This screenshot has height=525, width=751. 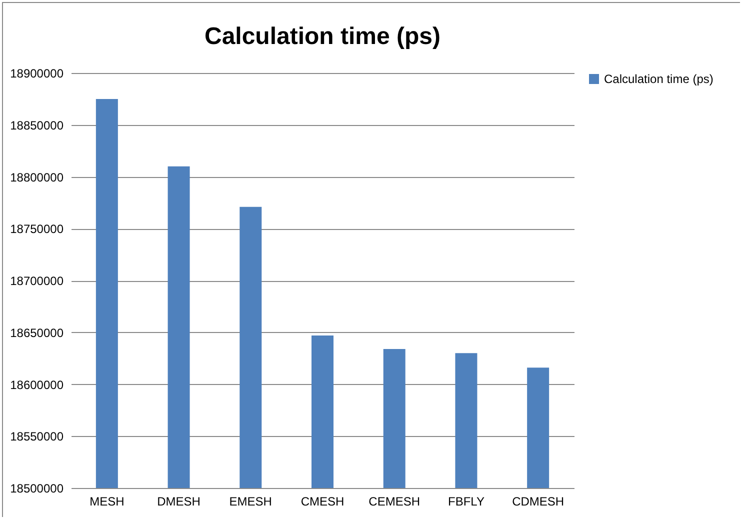 What do you see at coordinates (322, 501) in the screenshot?
I see `x-tick-label: CMESH` at bounding box center [322, 501].